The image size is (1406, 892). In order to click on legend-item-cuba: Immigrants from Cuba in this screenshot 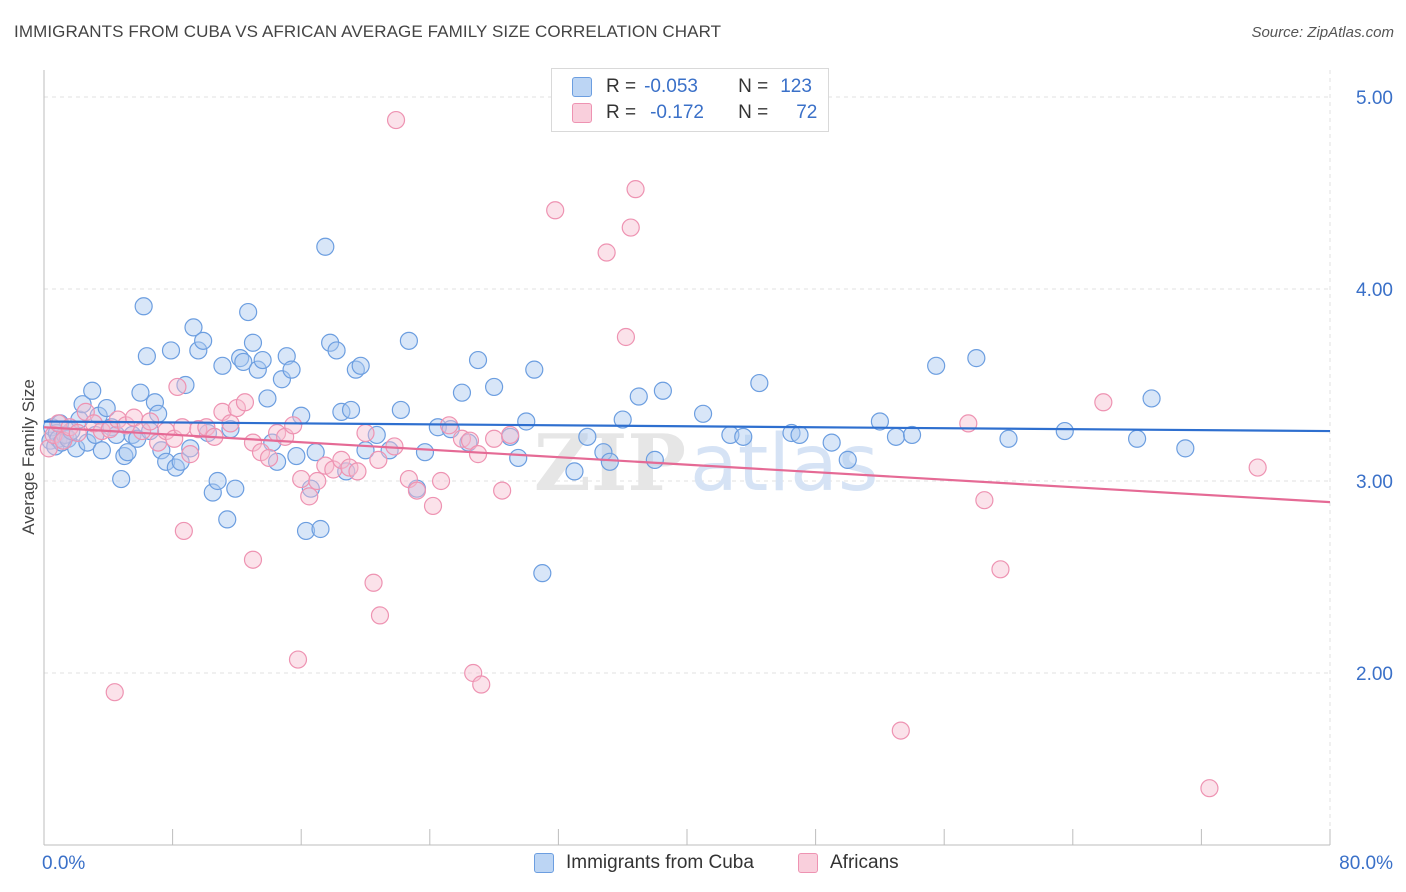, I will do `click(644, 863)`.